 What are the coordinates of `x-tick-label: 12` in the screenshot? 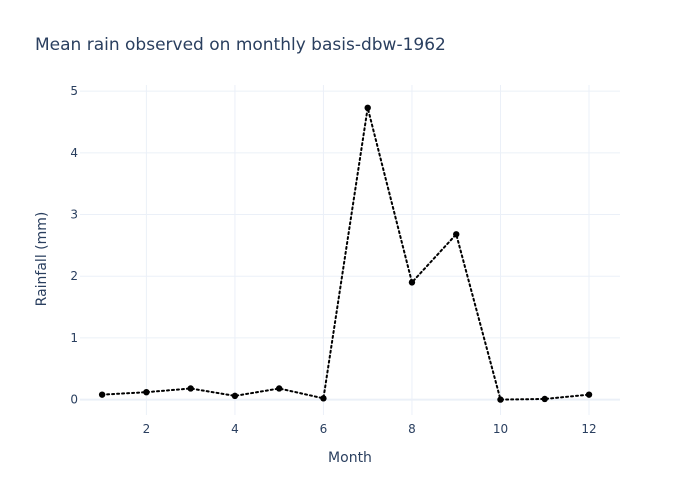 It's located at (588, 429).